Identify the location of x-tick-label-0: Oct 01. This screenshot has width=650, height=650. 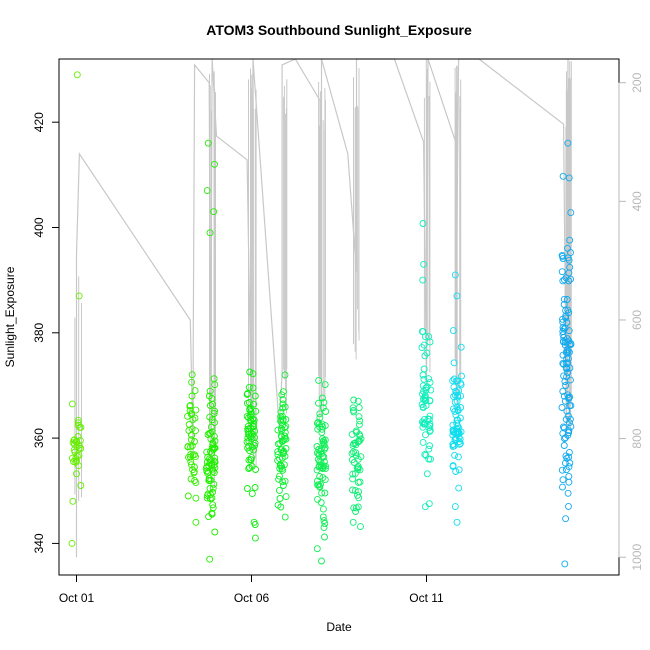
(77, 598).